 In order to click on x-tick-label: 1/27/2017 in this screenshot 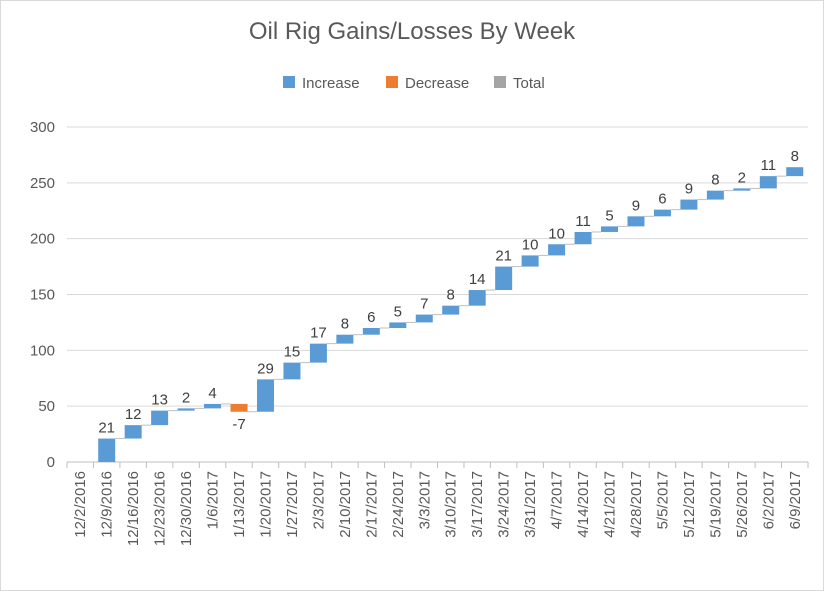, I will do `click(292, 504)`.